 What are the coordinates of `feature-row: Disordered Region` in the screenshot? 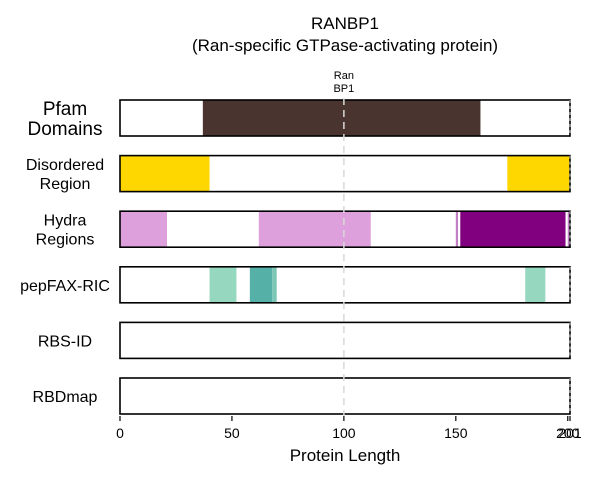 It's located at (298, 173).